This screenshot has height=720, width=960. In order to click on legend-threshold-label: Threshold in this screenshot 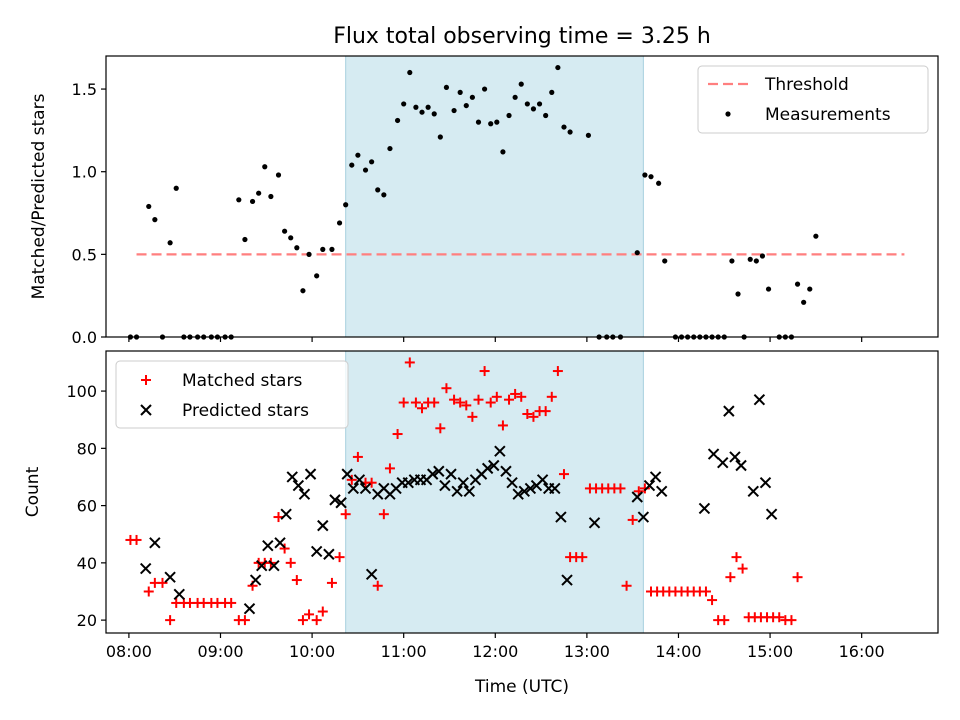, I will do `click(806, 85)`.